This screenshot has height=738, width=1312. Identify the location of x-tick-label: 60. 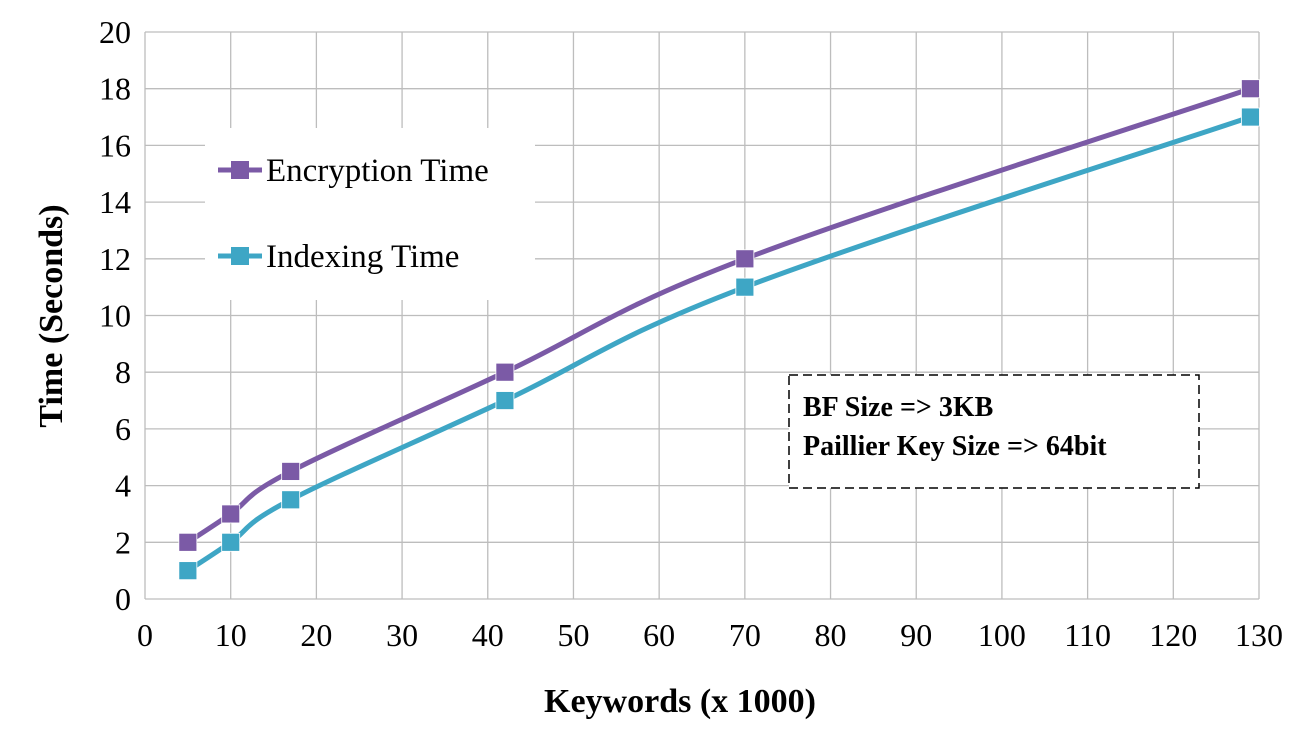
(659, 635).